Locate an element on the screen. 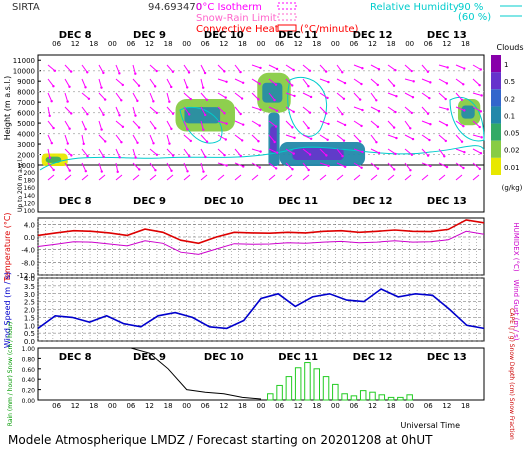 The width and height of the screenshot is (528, 454). height-tick-low: 160 is located at coordinates (30, 188).